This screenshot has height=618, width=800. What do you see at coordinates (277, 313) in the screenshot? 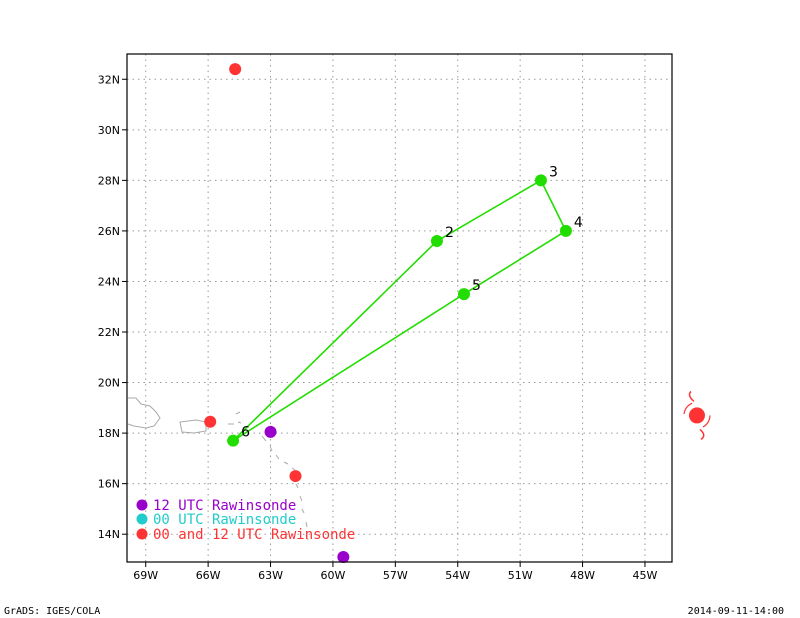
I see `rawinsonde-stations` at bounding box center [277, 313].